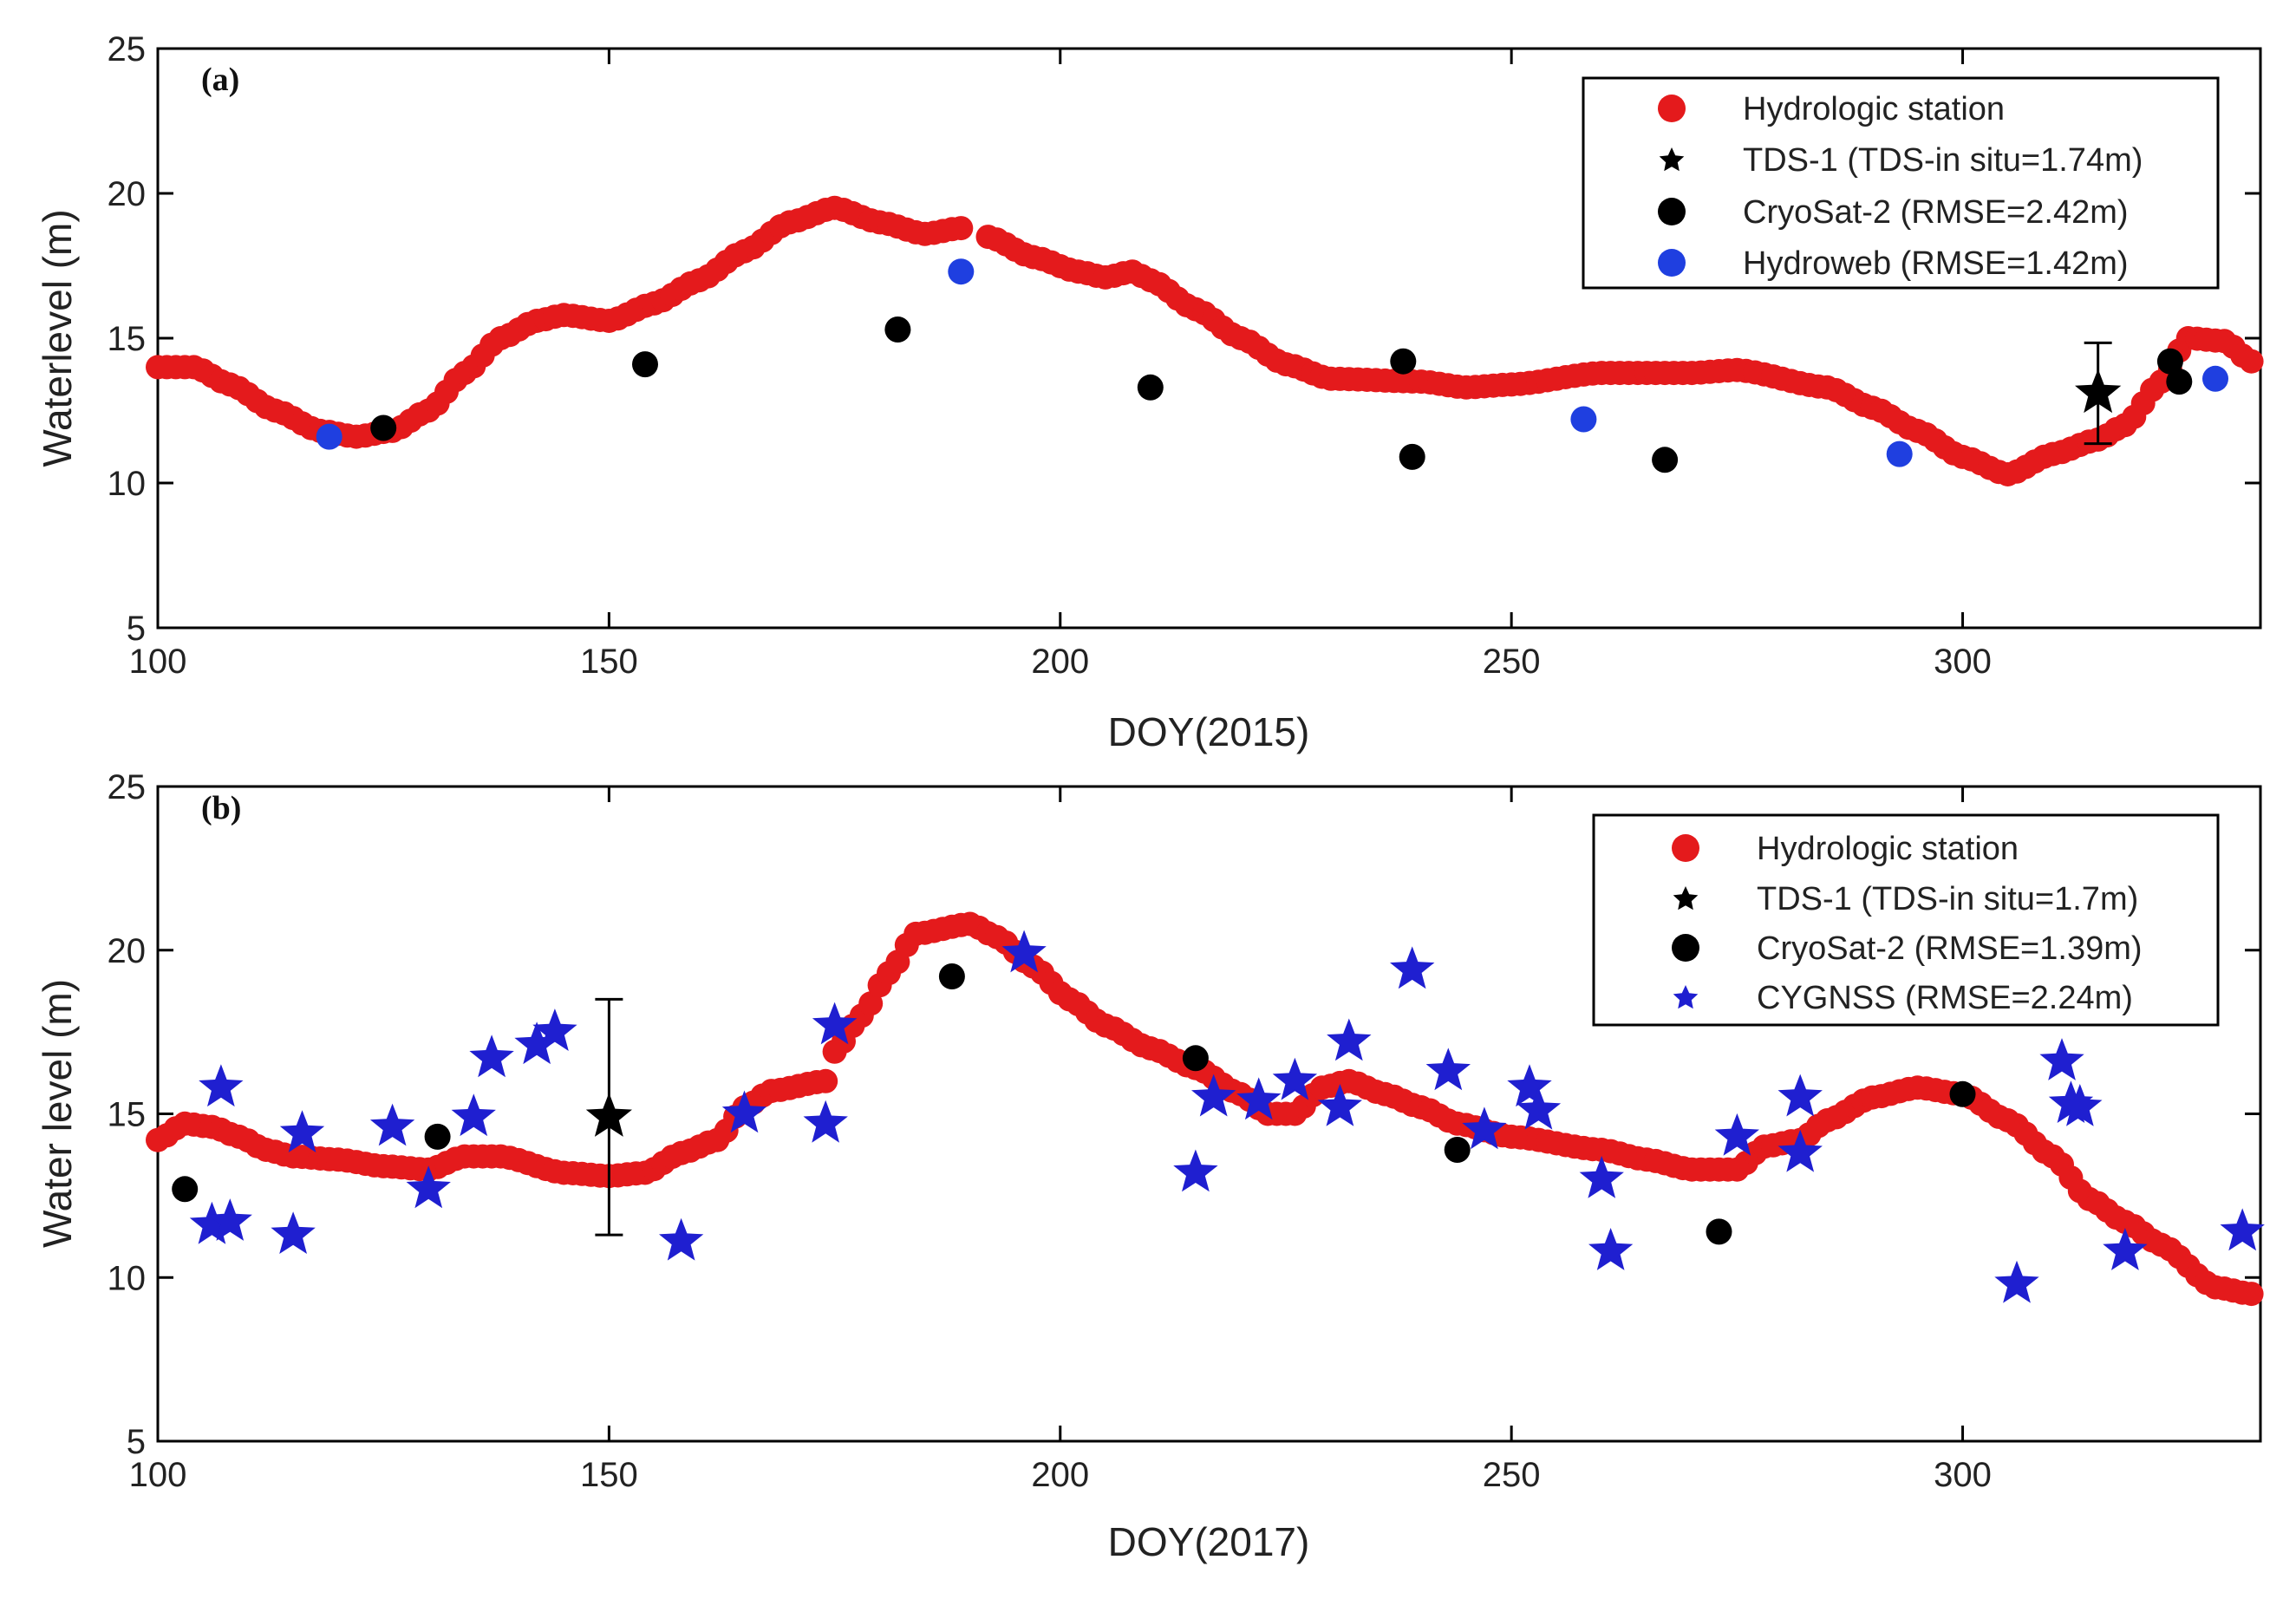 Image resolution: width=2296 pixels, height=1599 pixels. Describe the element at coordinates (1948, 899) in the screenshot. I see `legend-entry-1: TDS-1 (TDS-in situ=1.7m)` at that location.